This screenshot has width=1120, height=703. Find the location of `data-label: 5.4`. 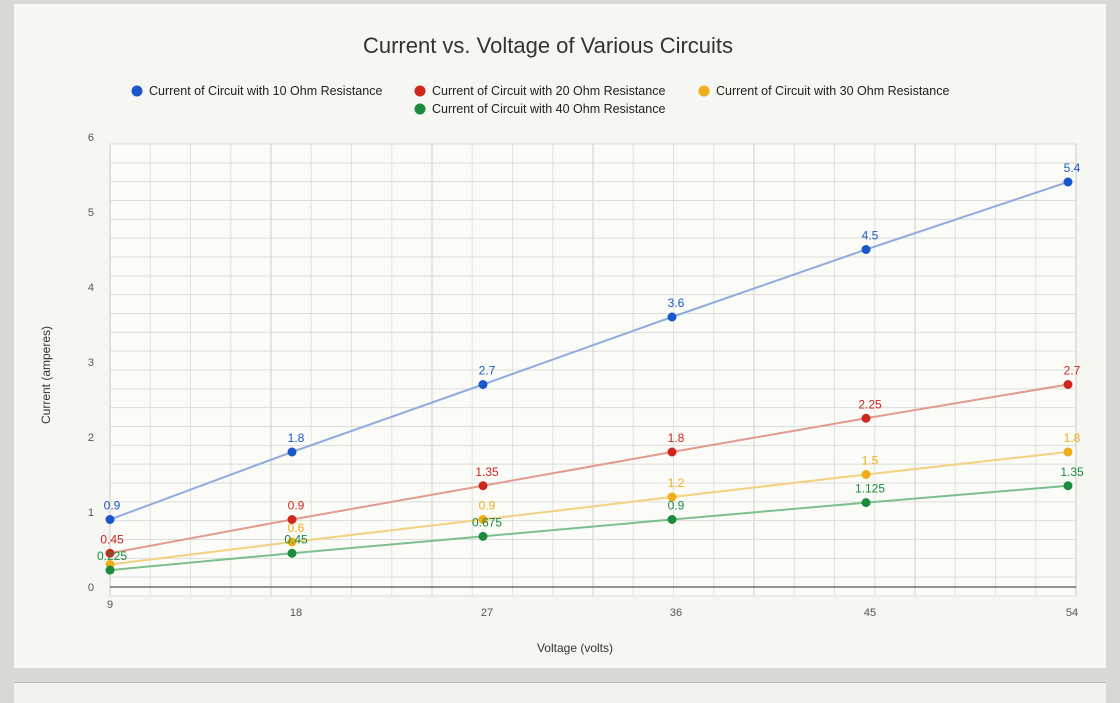

data-label: 5.4 is located at coordinates (1072, 168).